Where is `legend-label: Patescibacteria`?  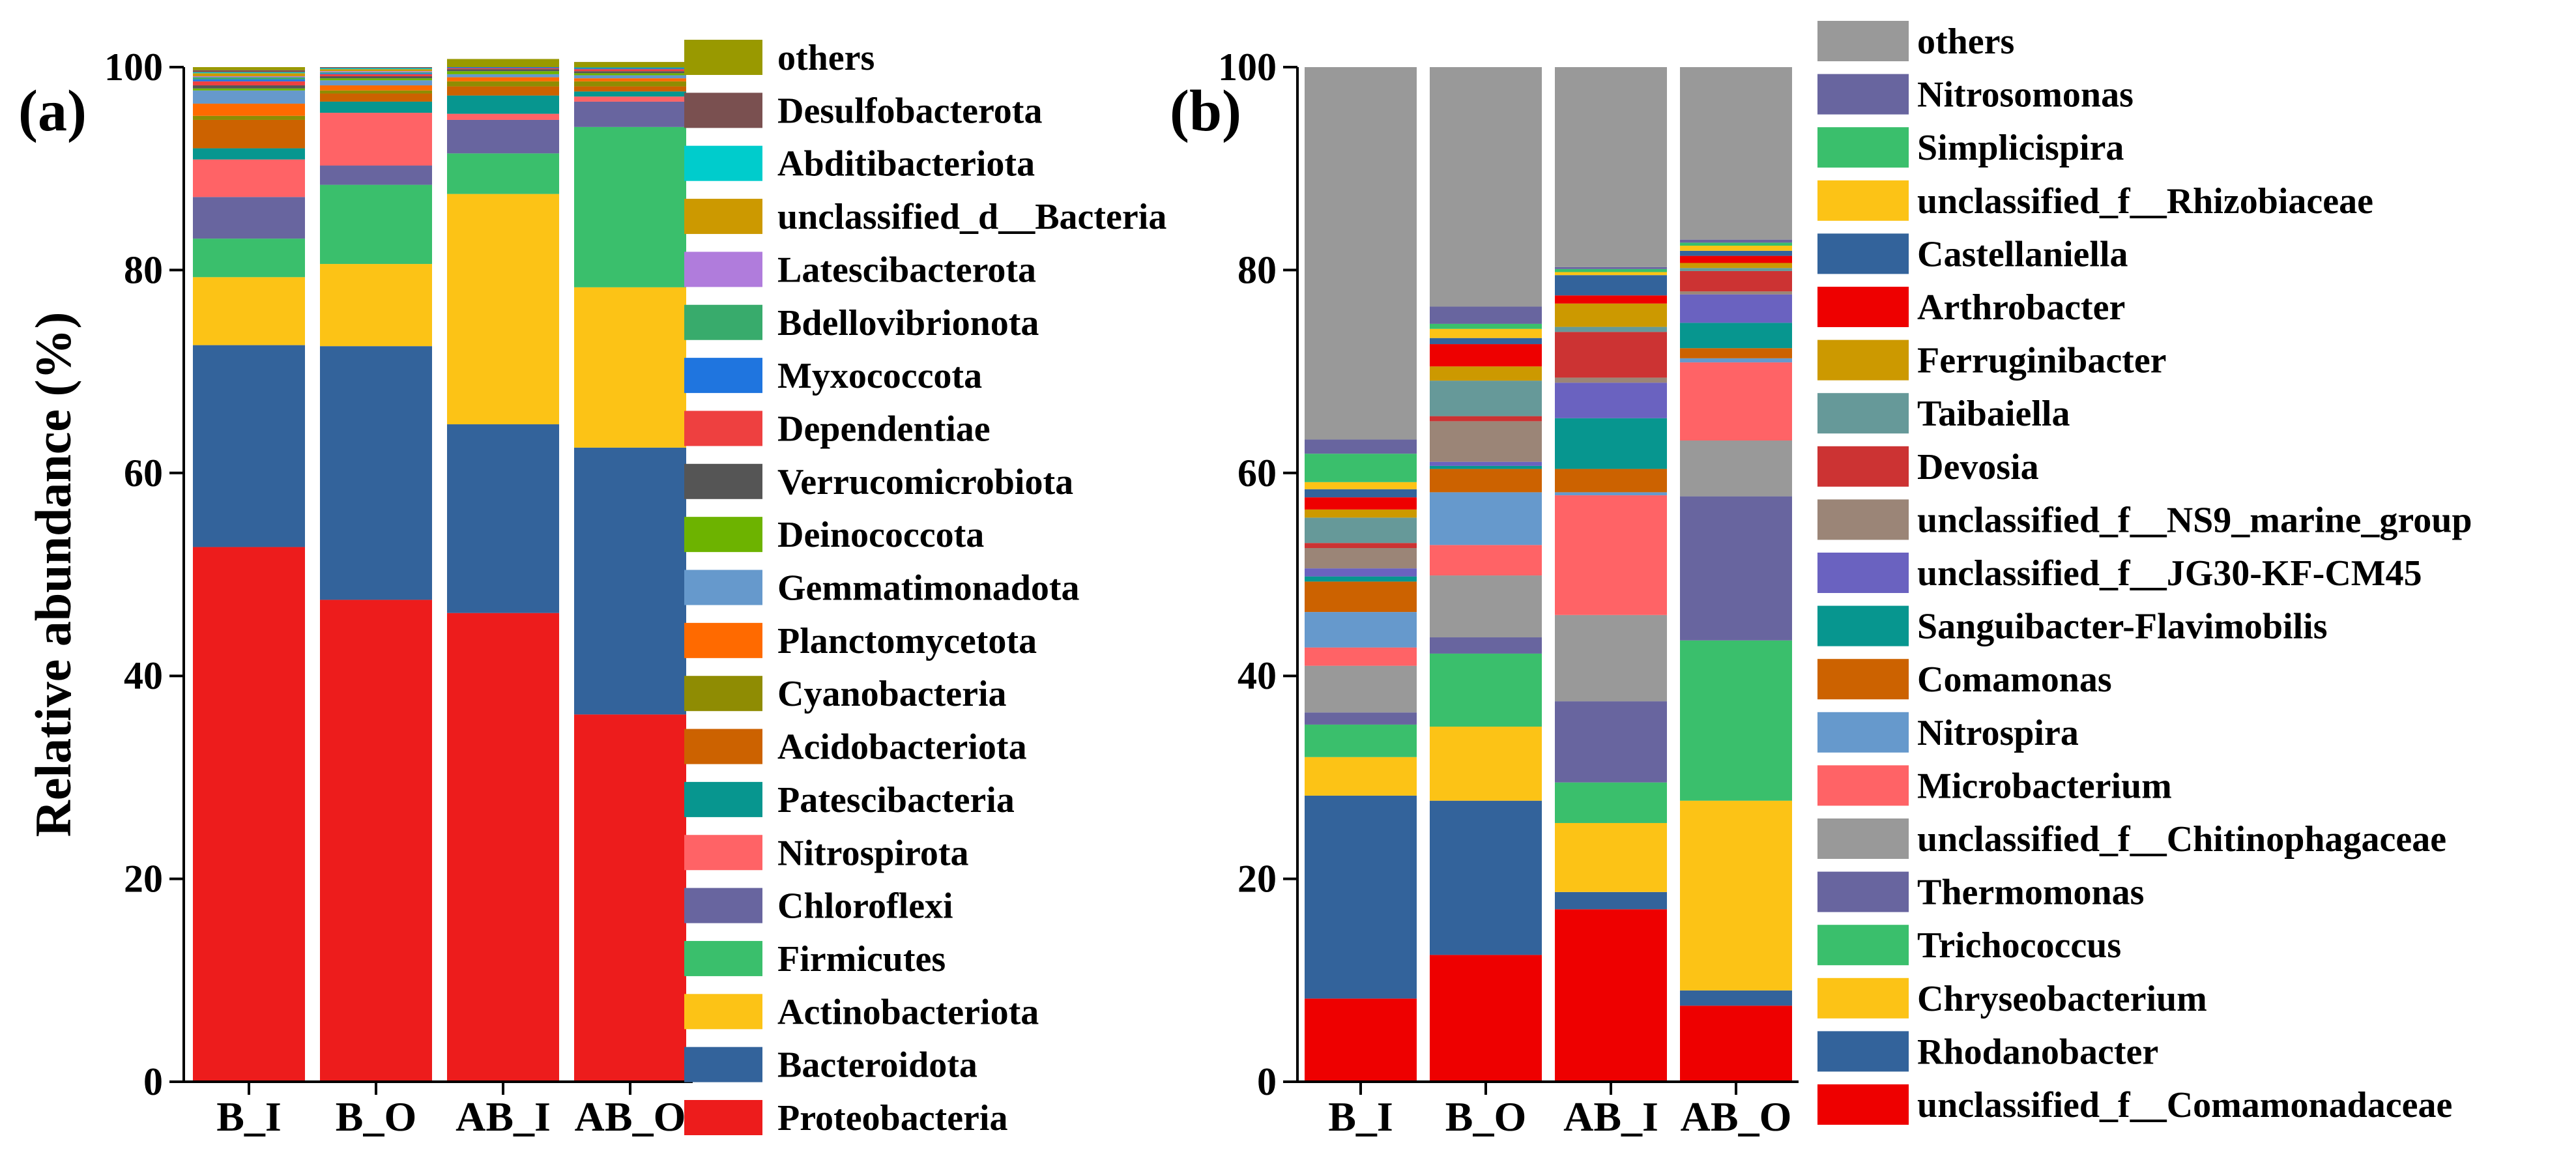
legend-label: Patescibacteria is located at coordinates (896, 800).